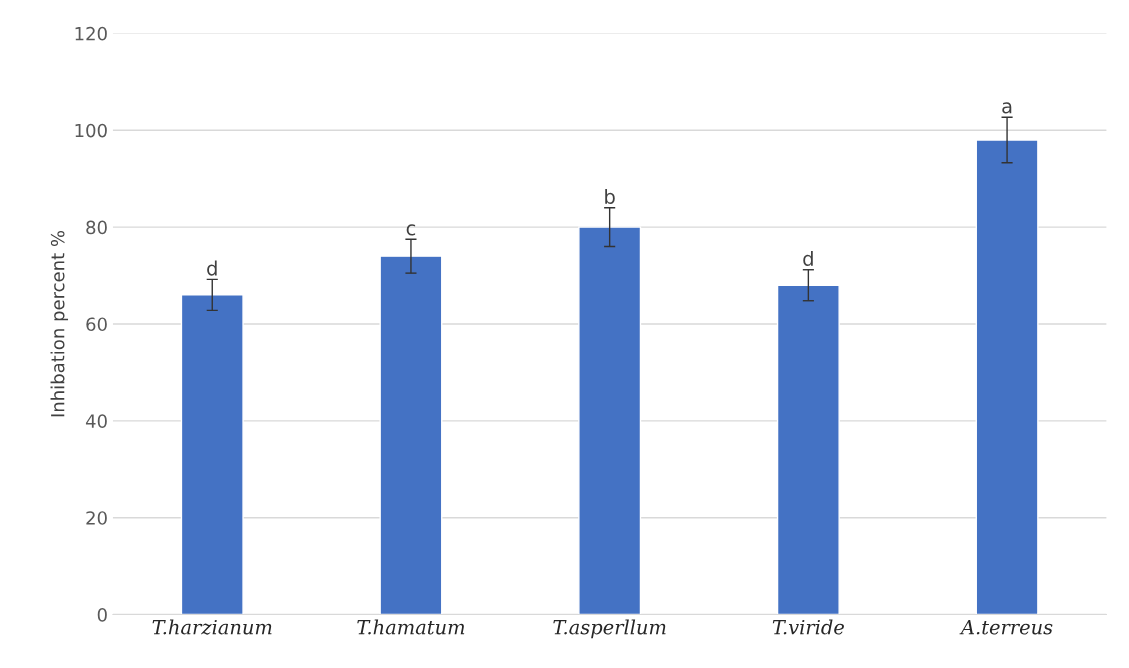 Image resolution: width=1129 pixels, height=668 pixels. What do you see at coordinates (59, 323) in the screenshot?
I see `y-axis-title: Inhibation percent %` at bounding box center [59, 323].